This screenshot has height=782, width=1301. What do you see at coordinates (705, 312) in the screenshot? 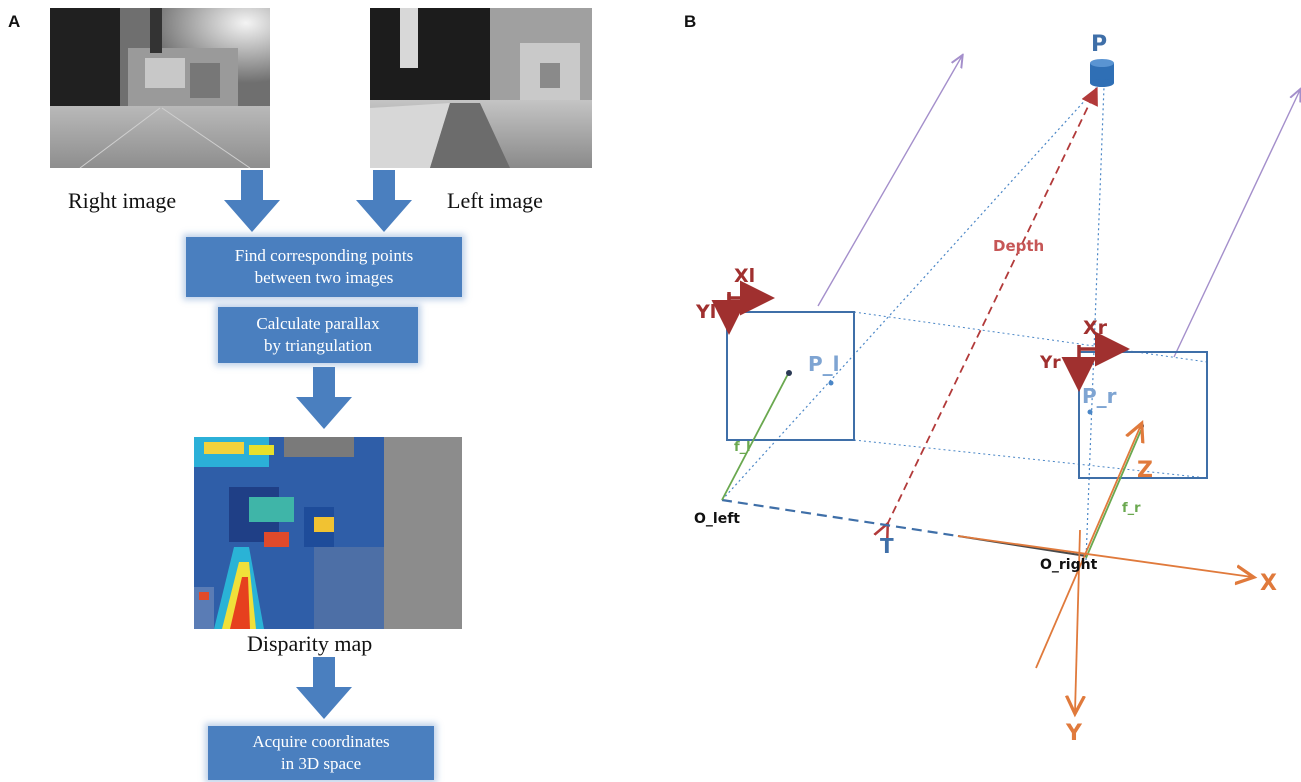
I see `yl-label: Yl` at bounding box center [705, 312].